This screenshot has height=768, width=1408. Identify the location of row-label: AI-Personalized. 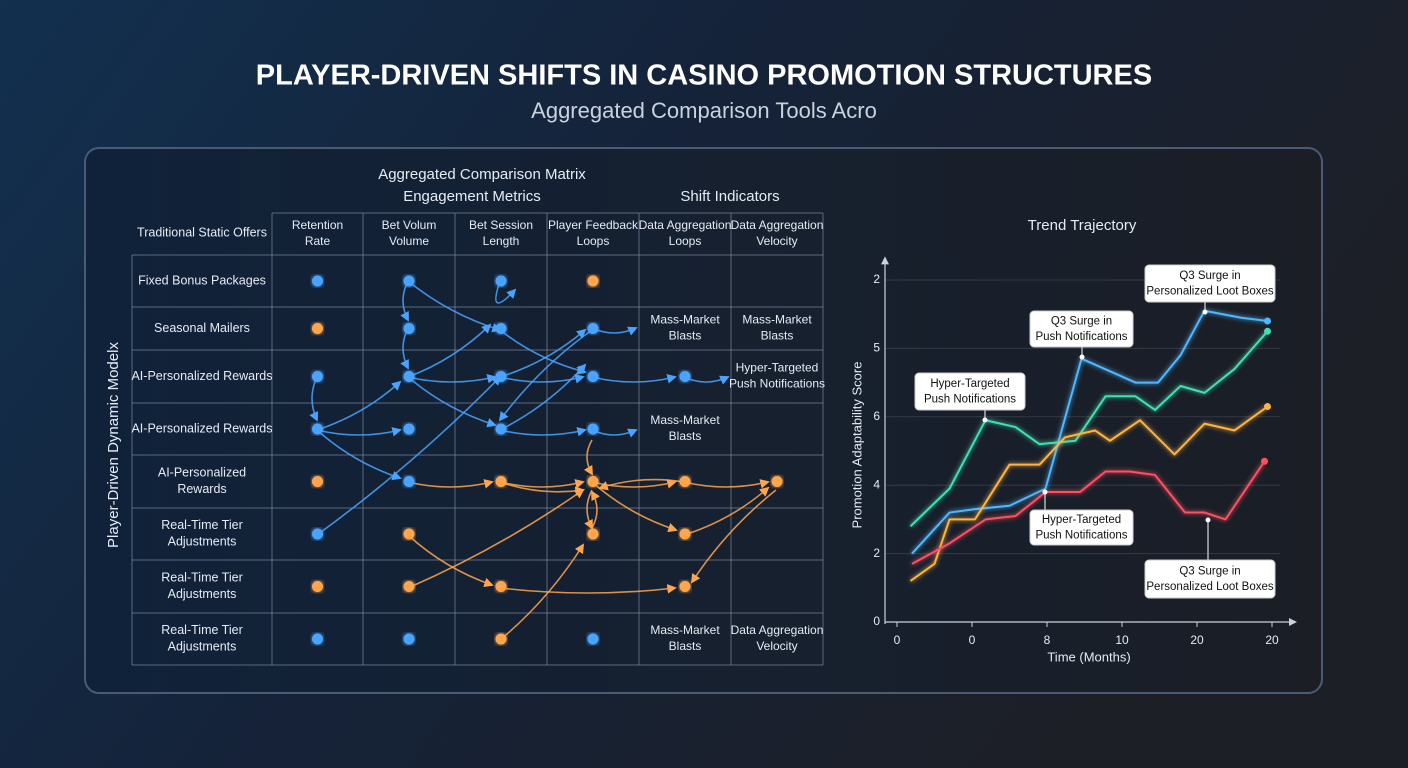
(202, 473).